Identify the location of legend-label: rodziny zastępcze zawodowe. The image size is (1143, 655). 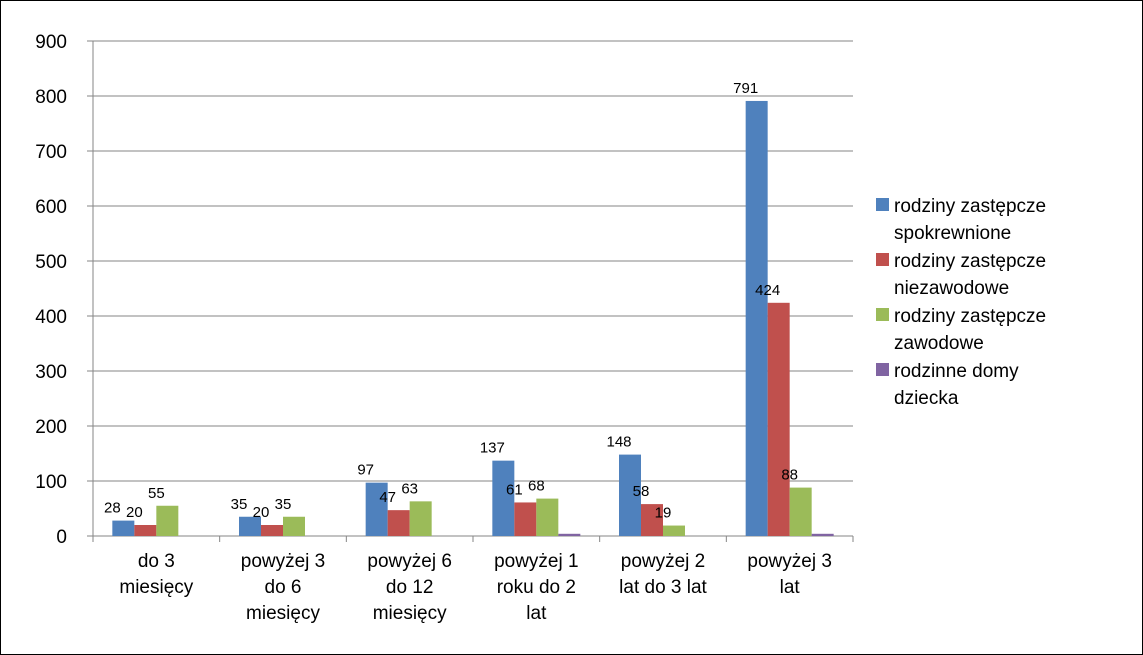
(970, 330).